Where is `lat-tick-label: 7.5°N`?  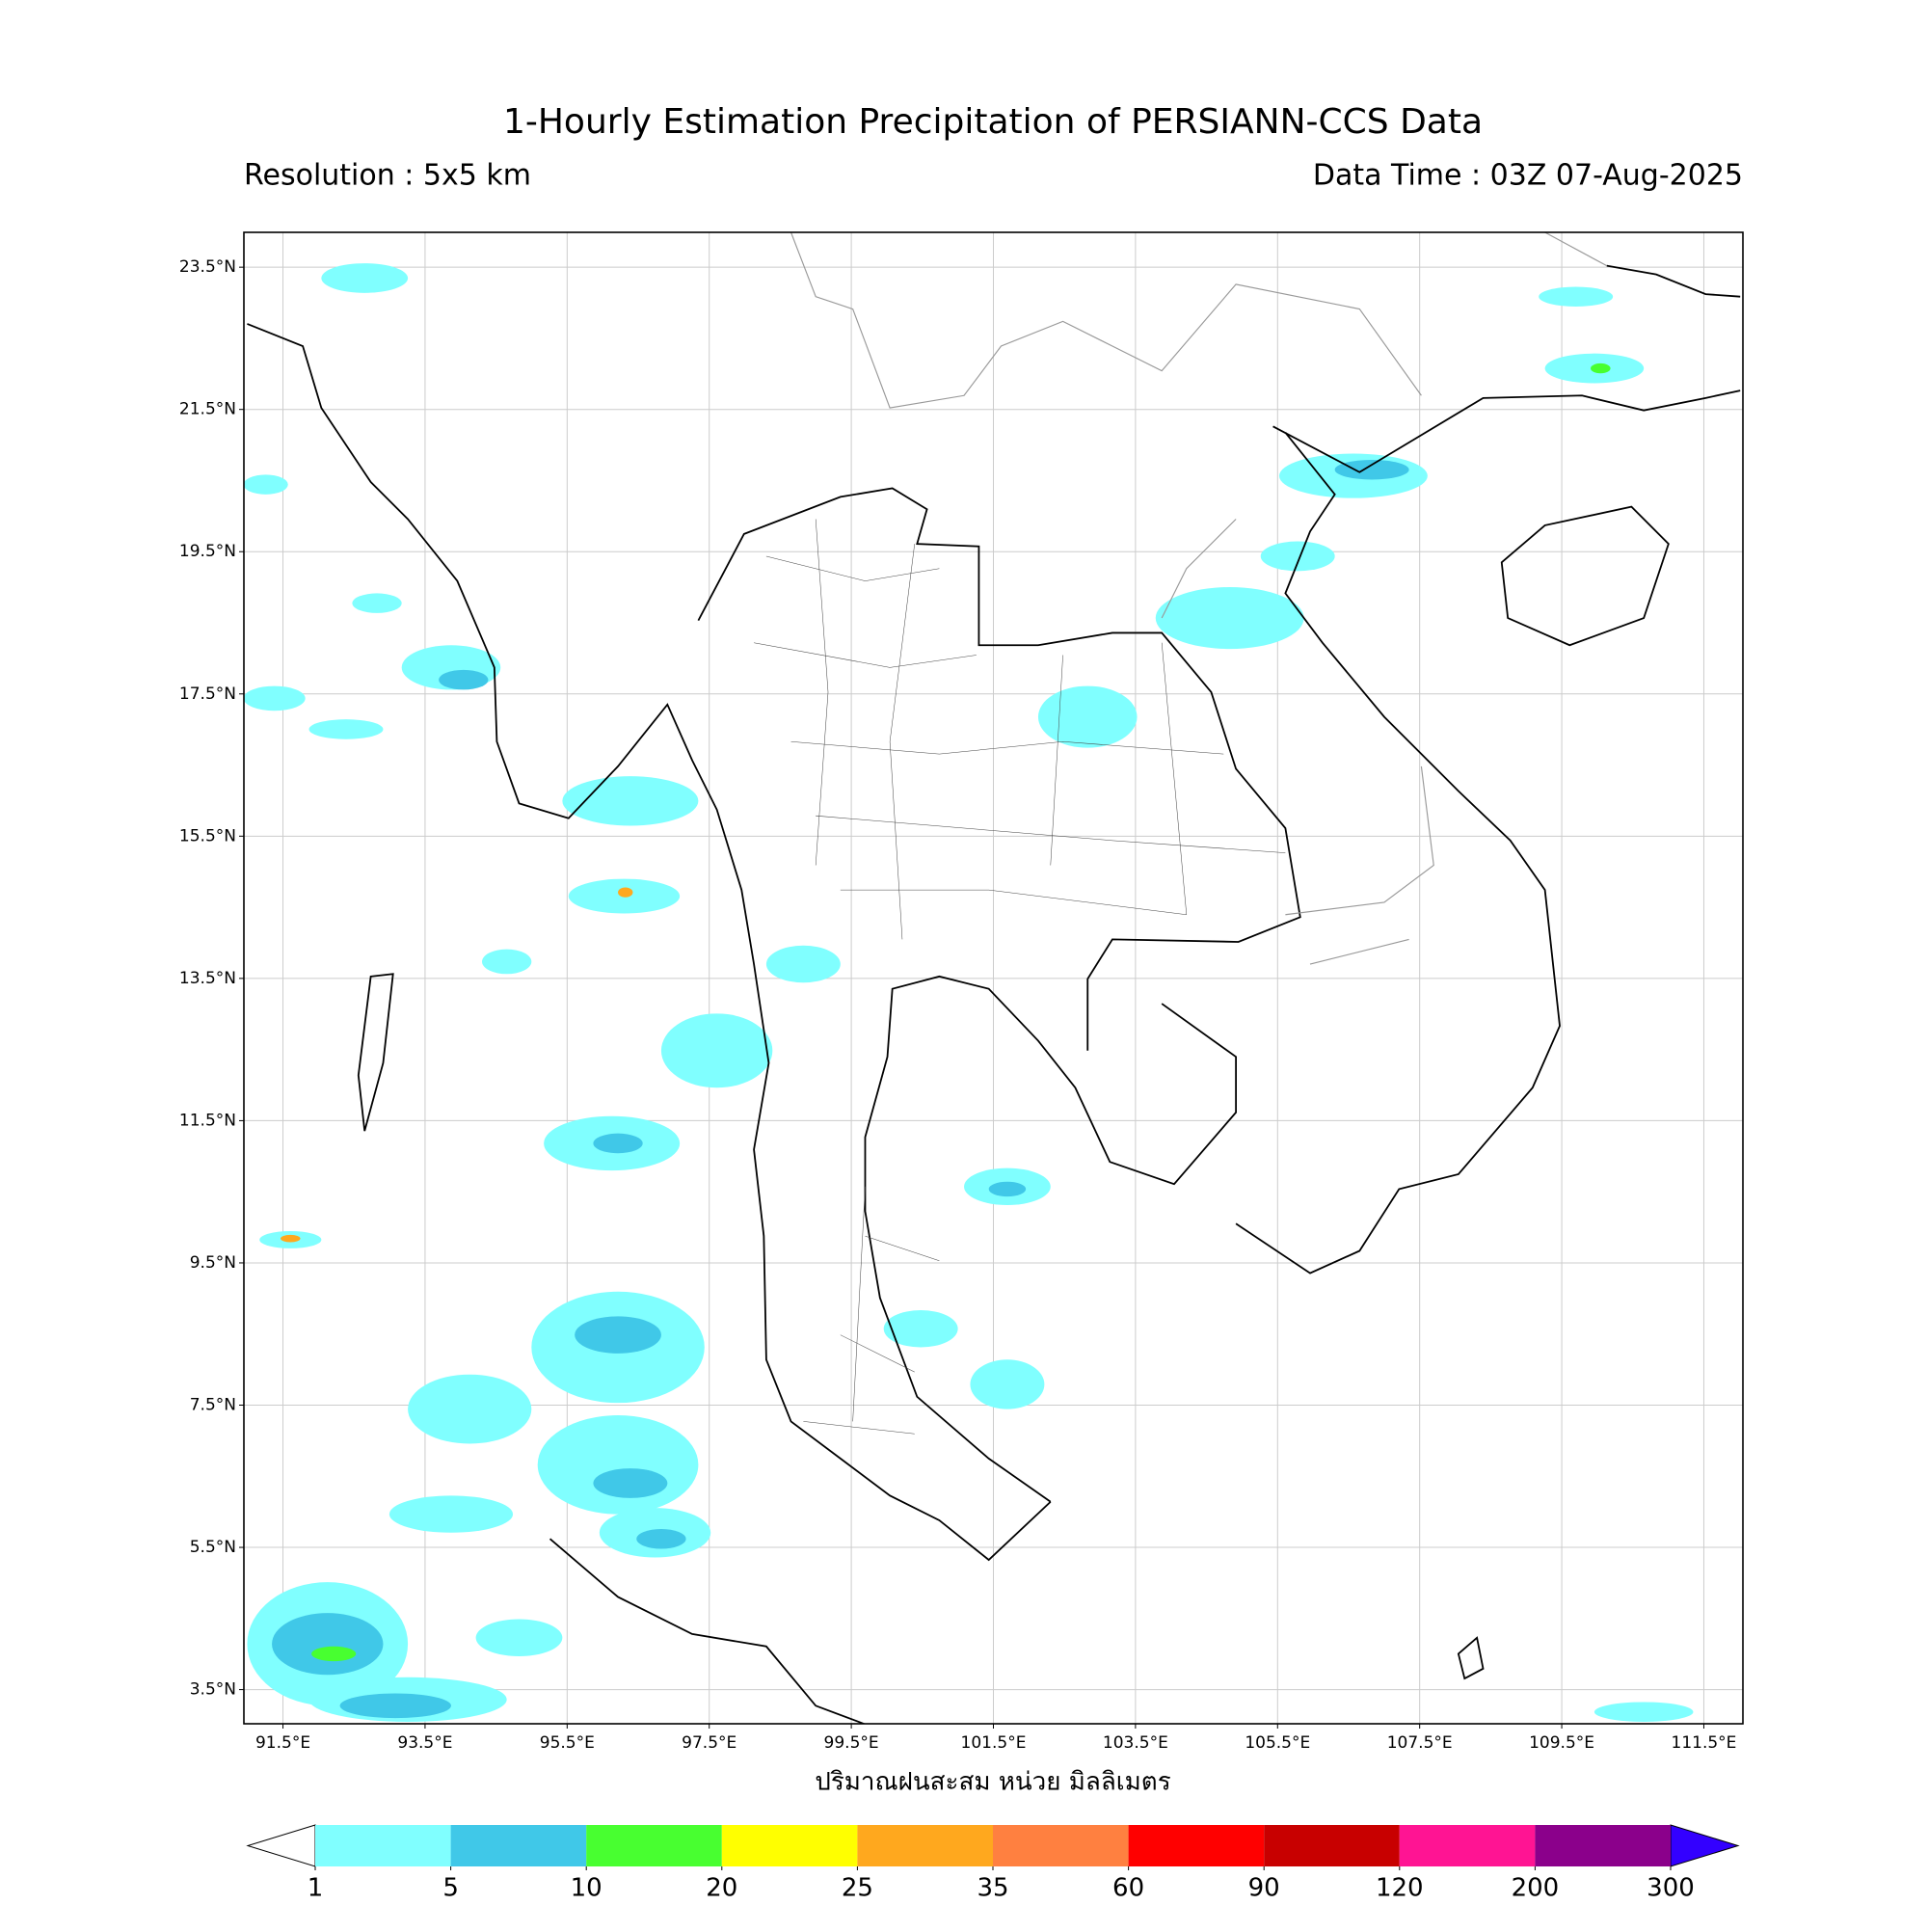 lat-tick-label: 7.5°N is located at coordinates (213, 1405).